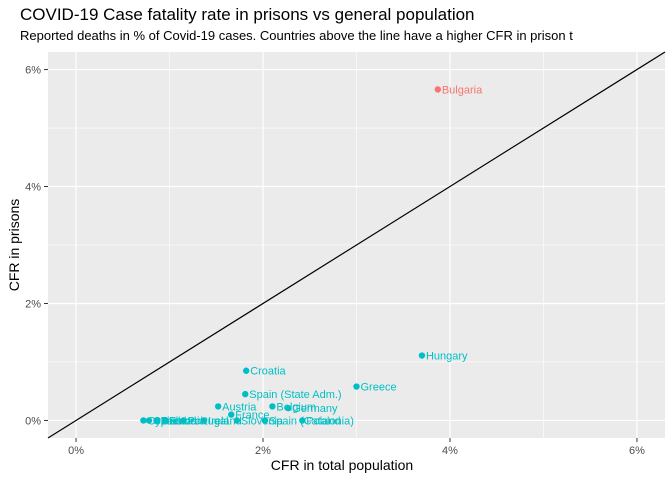 Image resolution: width=672 pixels, height=480 pixels. I want to click on point-label: Slovenia, so click(262, 421).